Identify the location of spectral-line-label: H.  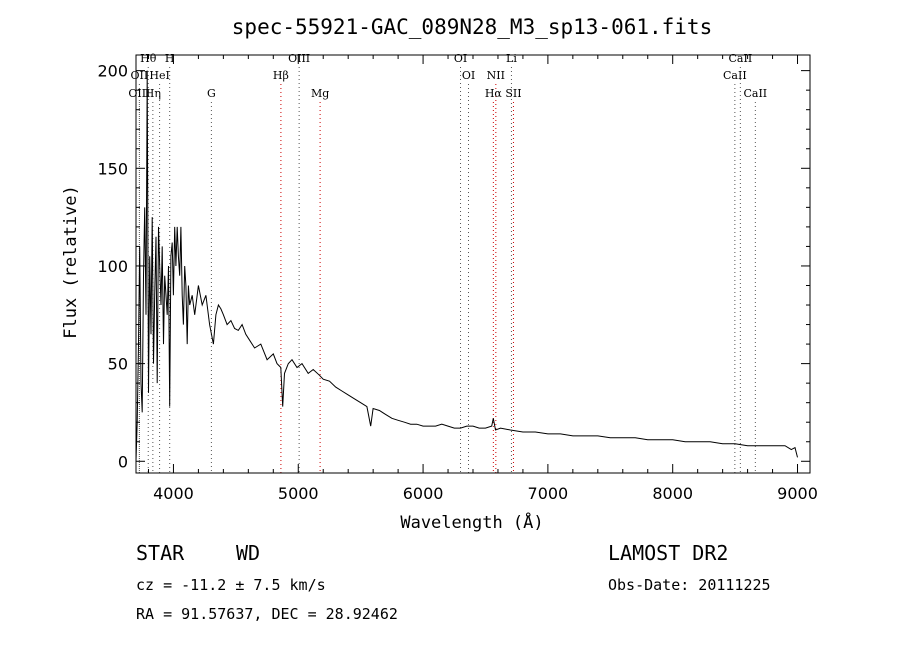
(170, 58).